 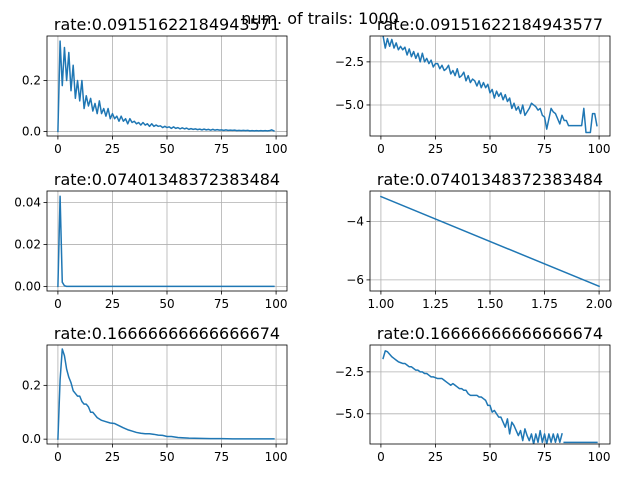 I want to click on x-tick-label: 1.75, so click(x=544, y=304).